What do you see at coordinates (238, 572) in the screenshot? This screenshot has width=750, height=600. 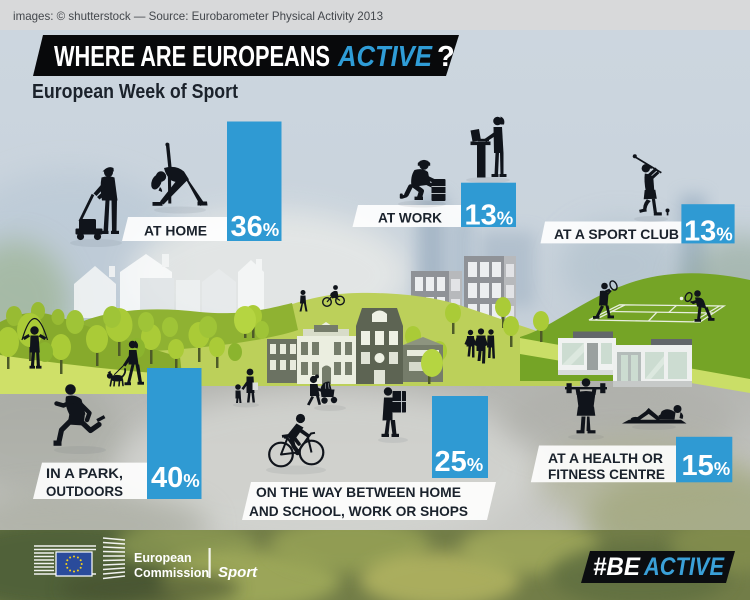 I see `svg-text: Sport` at bounding box center [238, 572].